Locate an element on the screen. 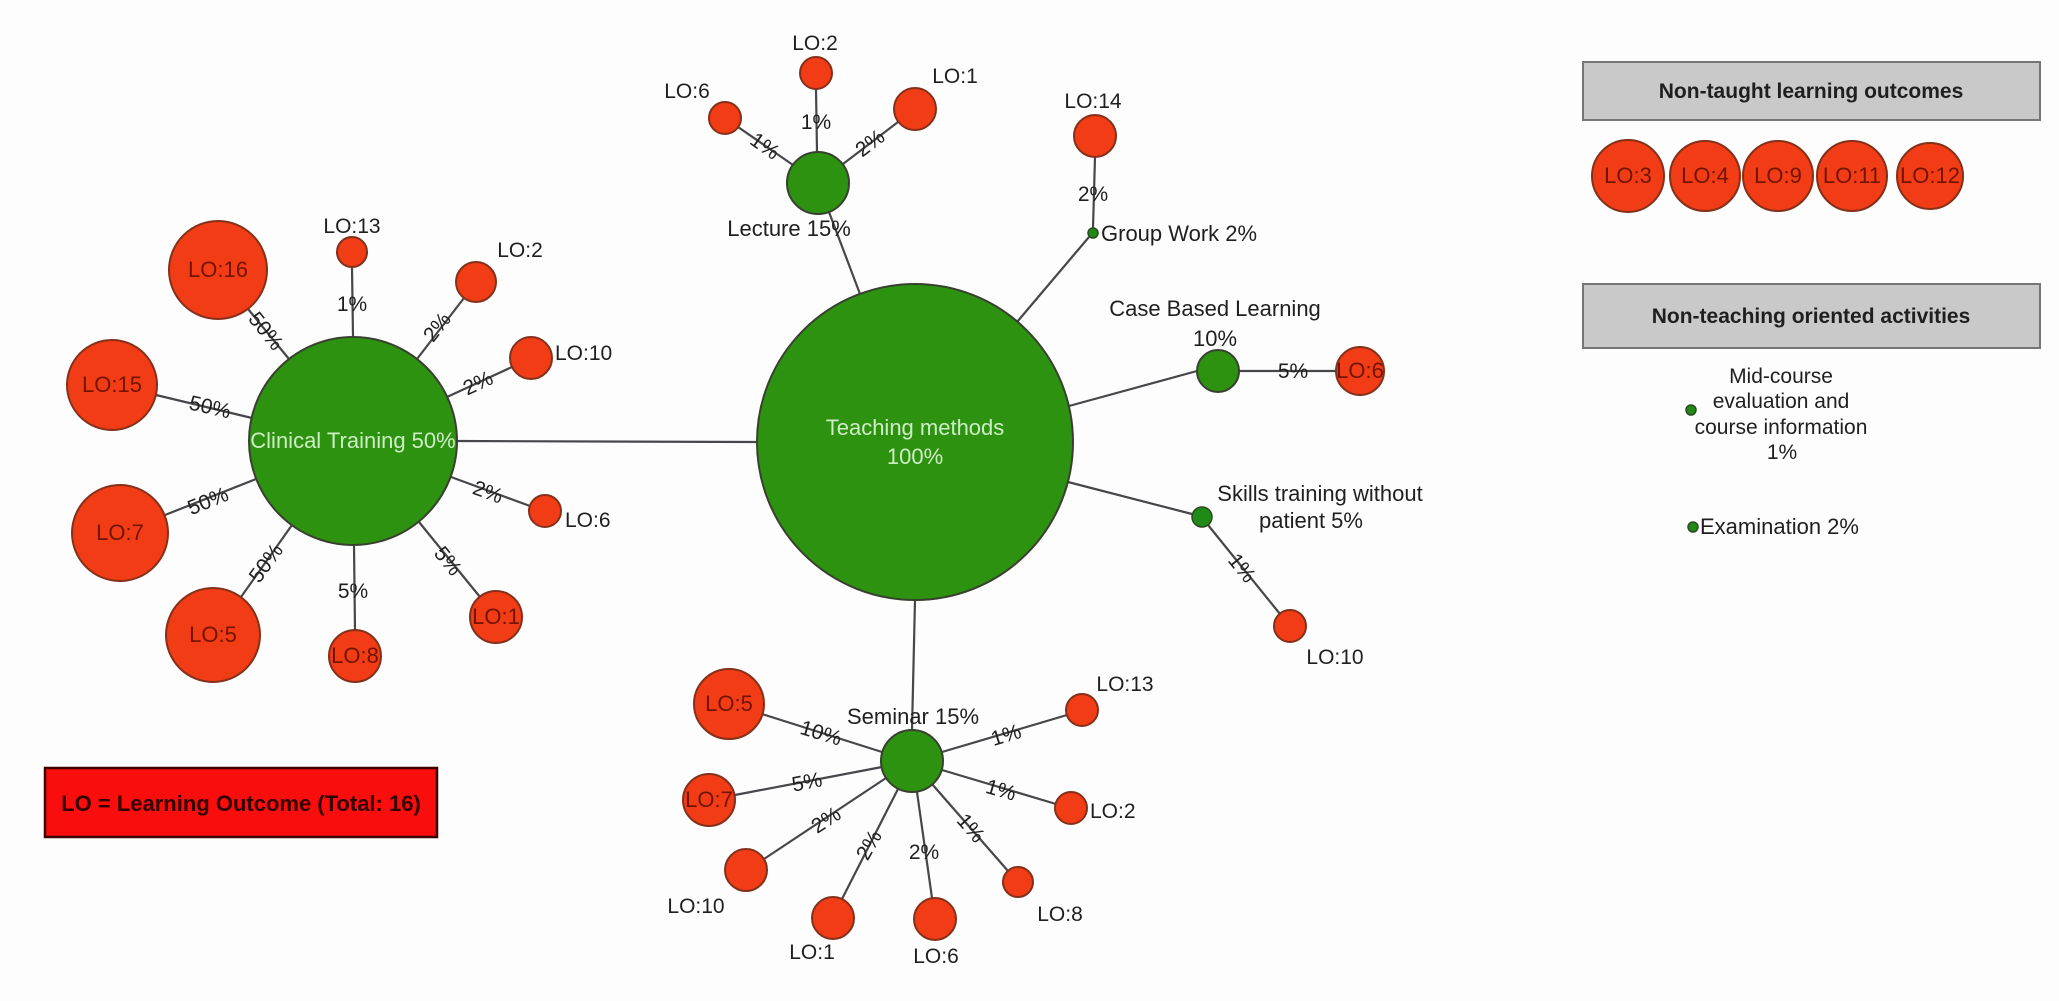 The height and width of the screenshot is (1001, 2059). nontaught-lo3-label: LO:3 is located at coordinates (1628, 175).